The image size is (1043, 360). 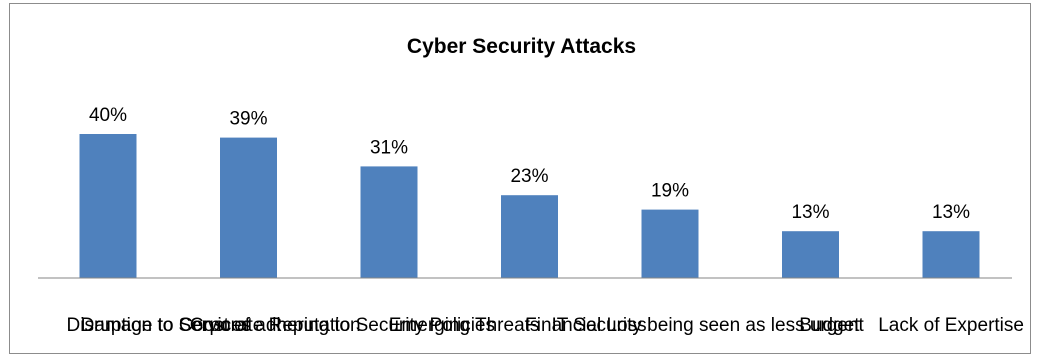 I want to click on data-label-5: 13%, so click(x=810, y=212).